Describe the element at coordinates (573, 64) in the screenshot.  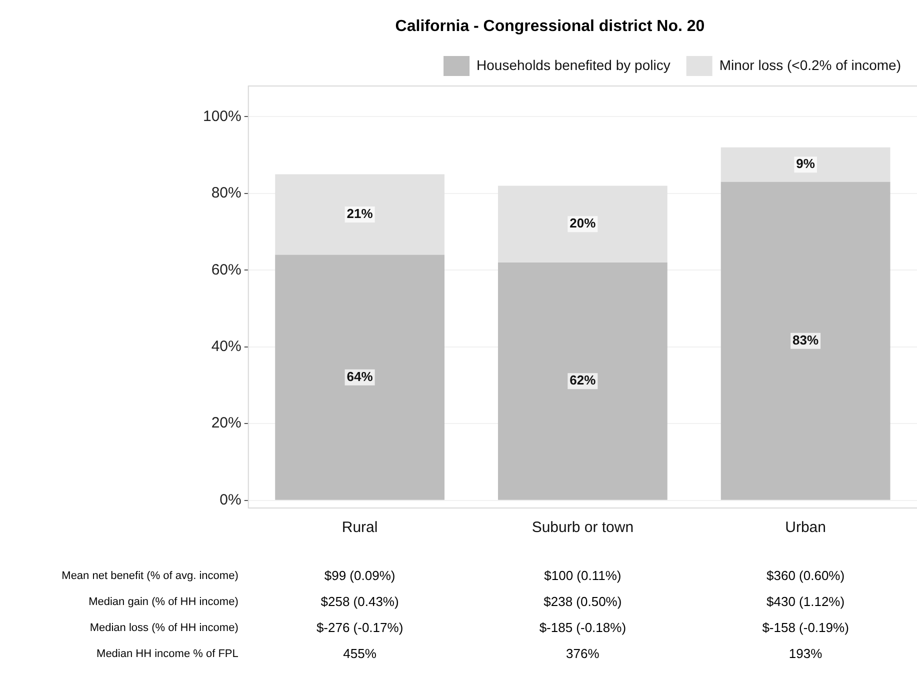
I see `legend-label: Households benefited by policy` at that location.